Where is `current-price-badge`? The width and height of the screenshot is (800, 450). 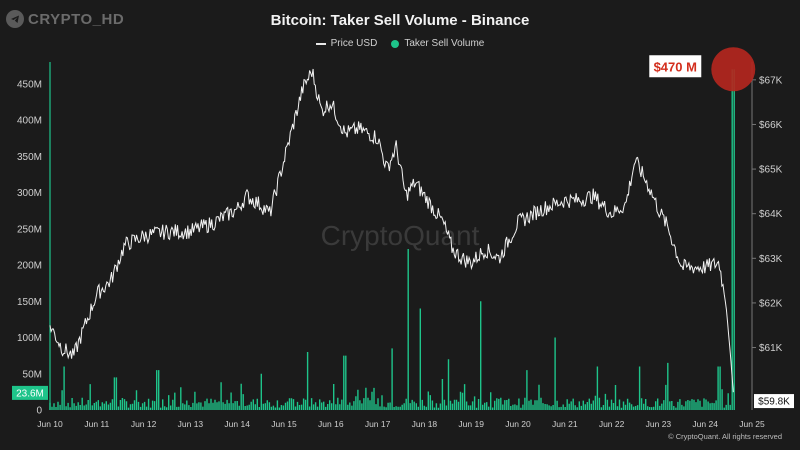 current-price-badge is located at coordinates (774, 401).